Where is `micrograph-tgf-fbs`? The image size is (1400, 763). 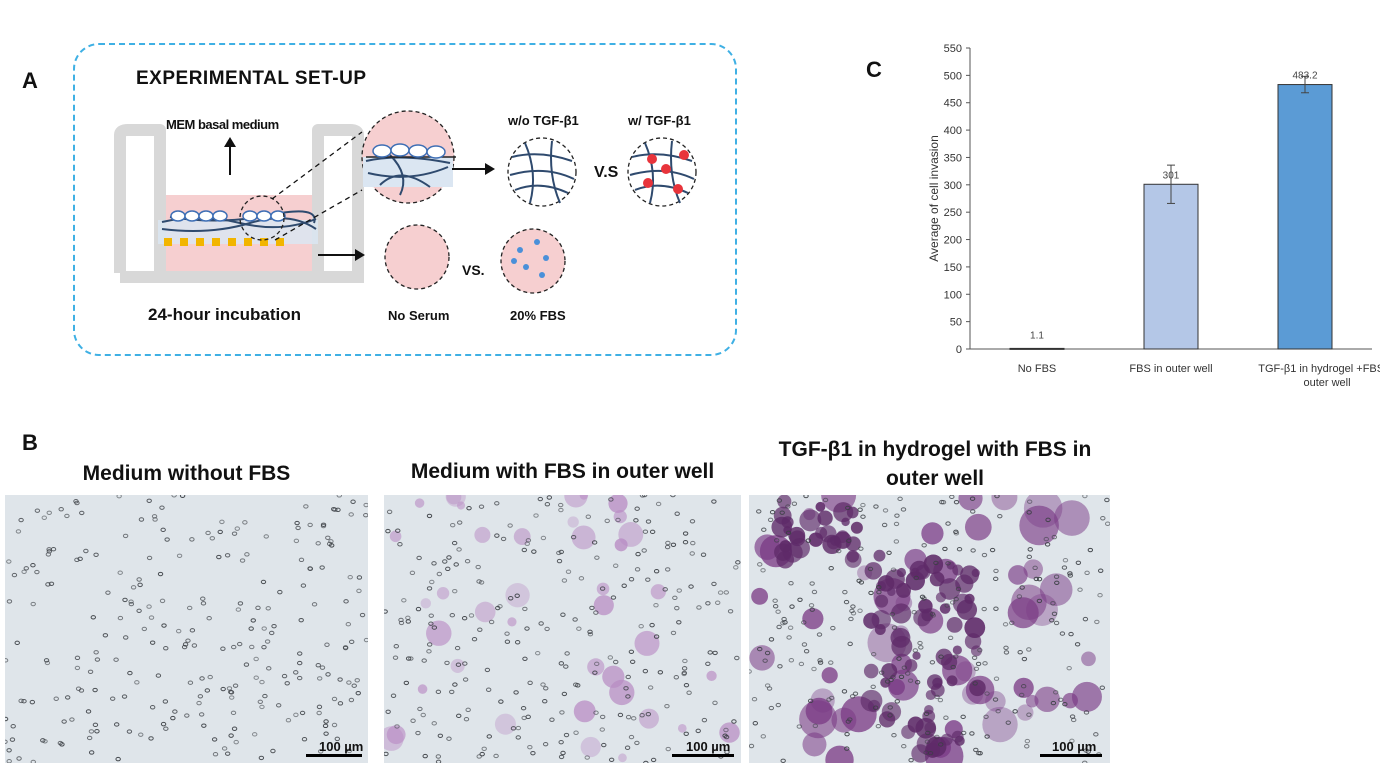
micrograph-tgf-fbs is located at coordinates (929, 629).